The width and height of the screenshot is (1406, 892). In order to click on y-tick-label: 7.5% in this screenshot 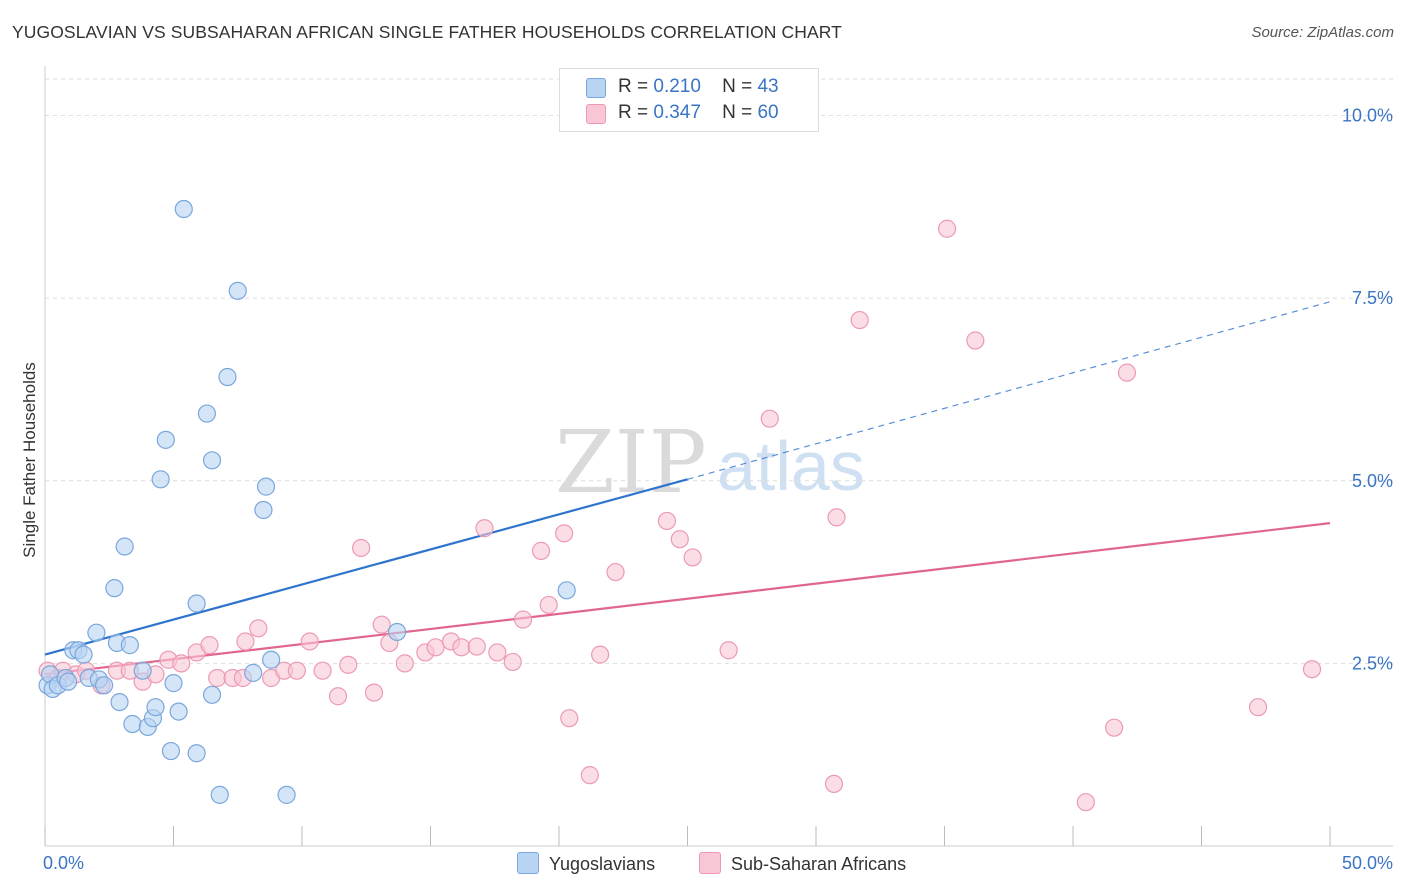, I will do `click(1372, 298)`.